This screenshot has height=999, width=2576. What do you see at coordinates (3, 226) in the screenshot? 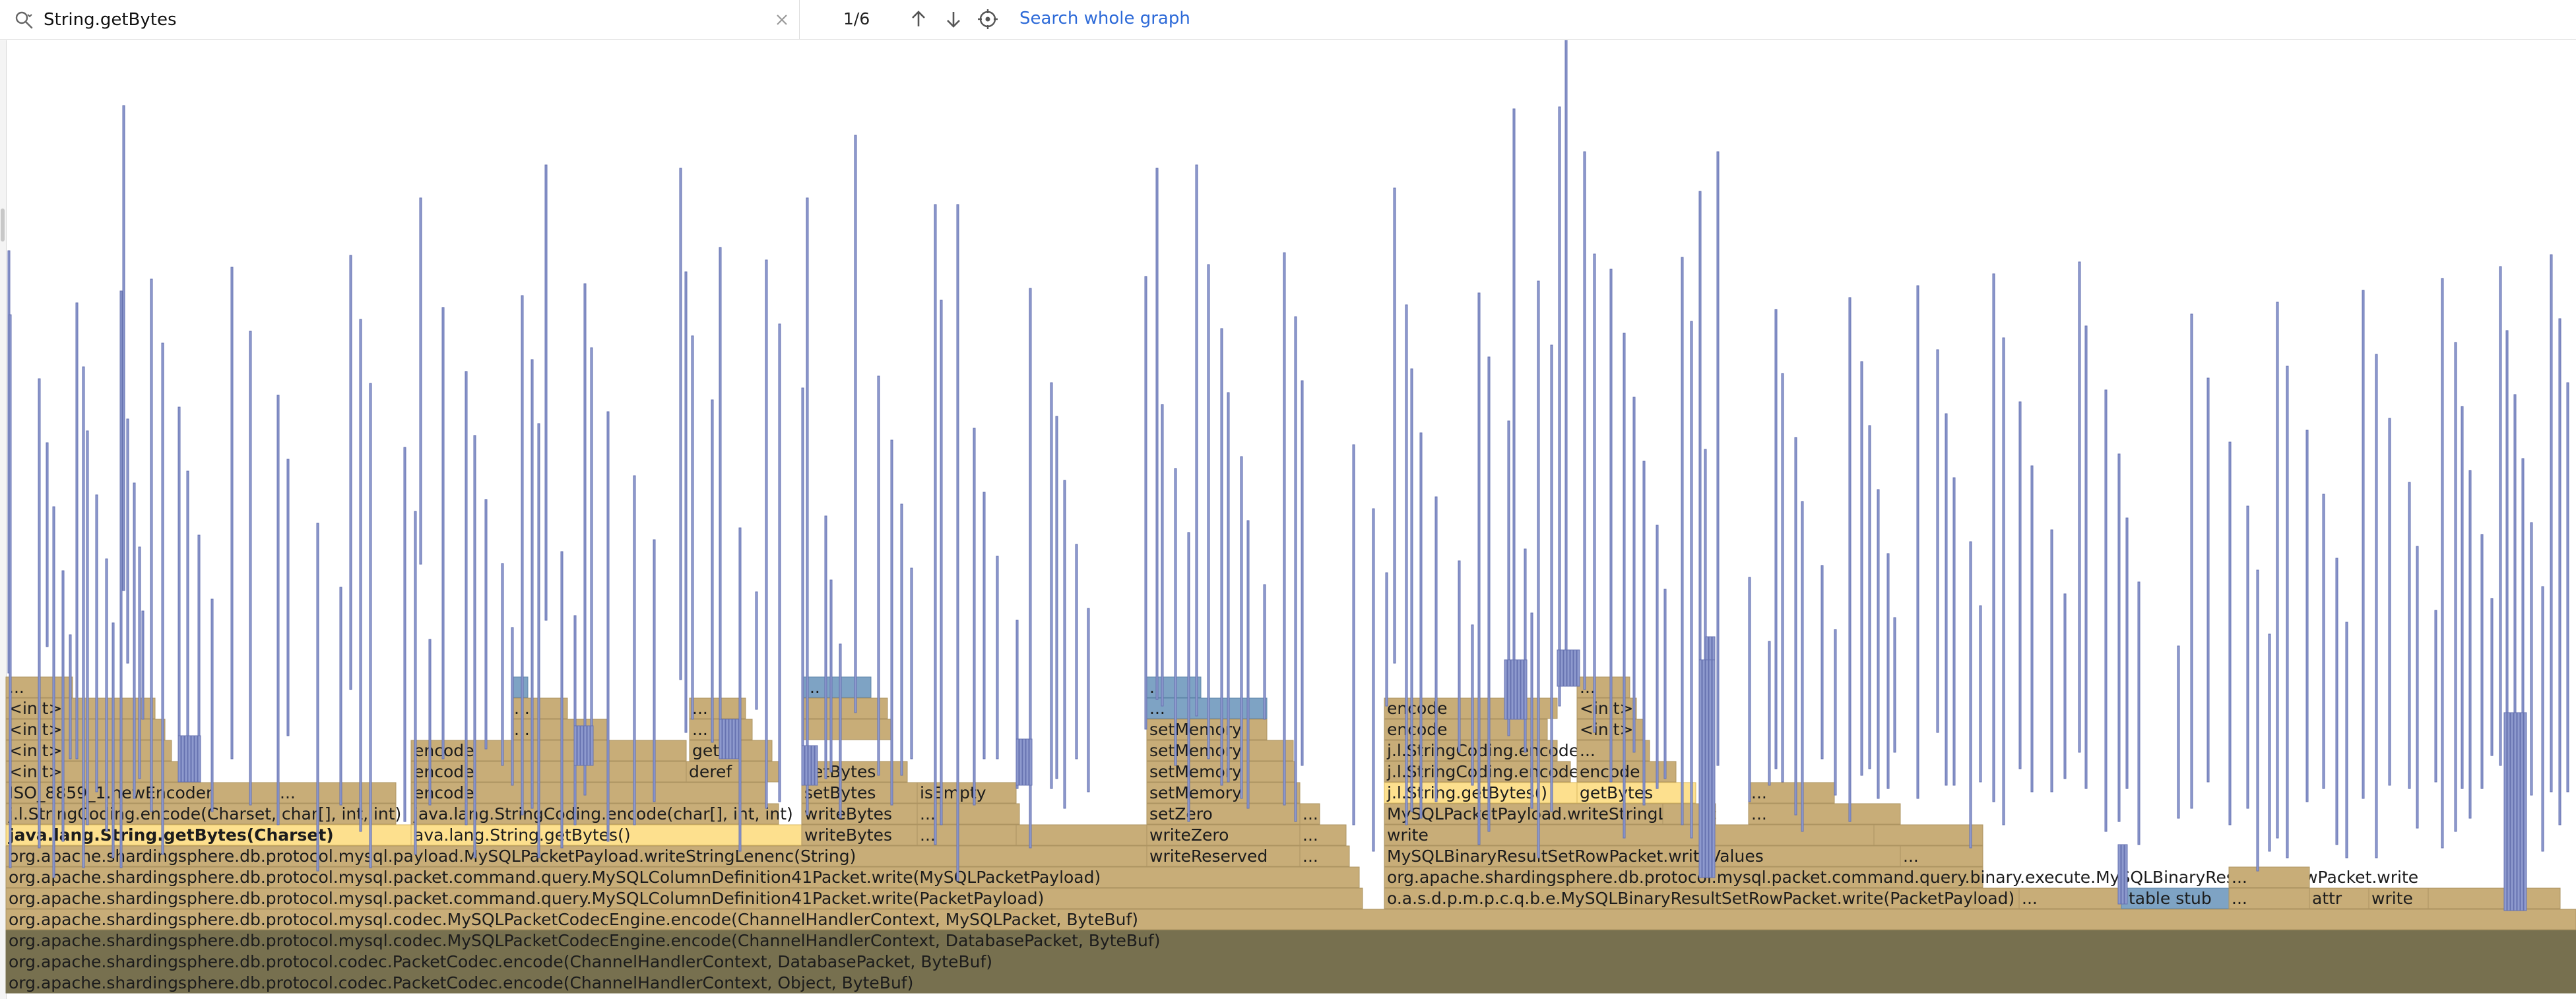
I see `left-scrollbar-thumb` at bounding box center [3, 226].